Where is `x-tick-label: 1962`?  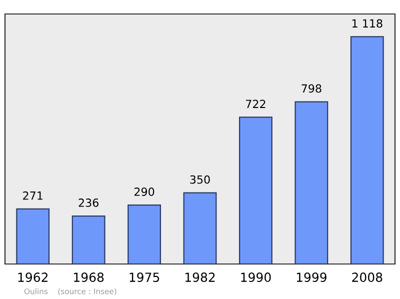 x-tick-label: 1962 is located at coordinates (33, 277).